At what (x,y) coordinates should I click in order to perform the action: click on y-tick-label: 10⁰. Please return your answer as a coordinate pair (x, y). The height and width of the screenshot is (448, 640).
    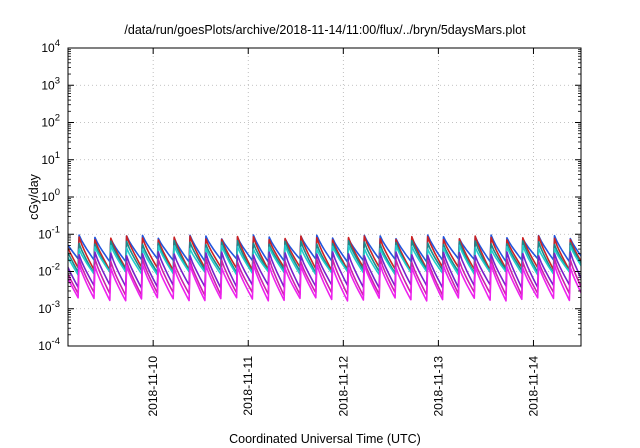
    Looking at the image, I should click on (50, 195).